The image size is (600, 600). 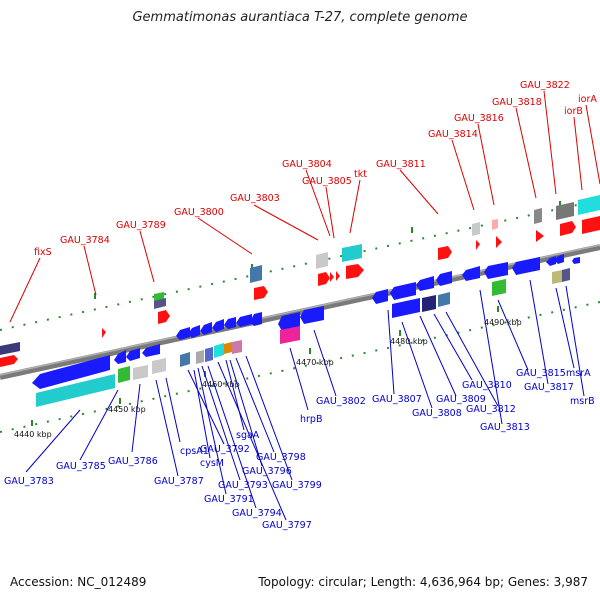 I want to click on gene-tkt-b, so click(x=355, y=271).